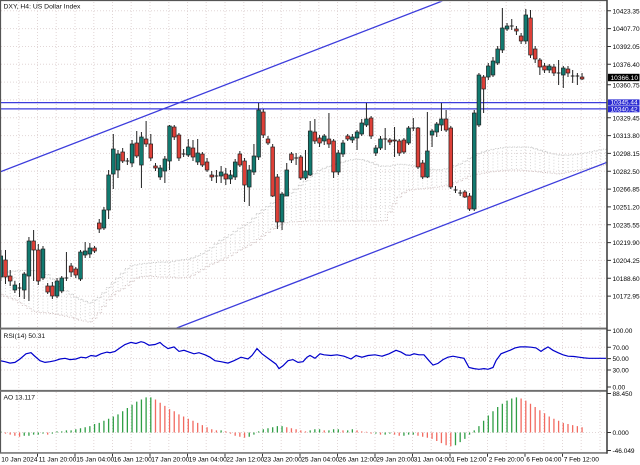 The height and width of the screenshot is (465, 640). I want to click on svg-text: 10172.95, so click(626, 297).